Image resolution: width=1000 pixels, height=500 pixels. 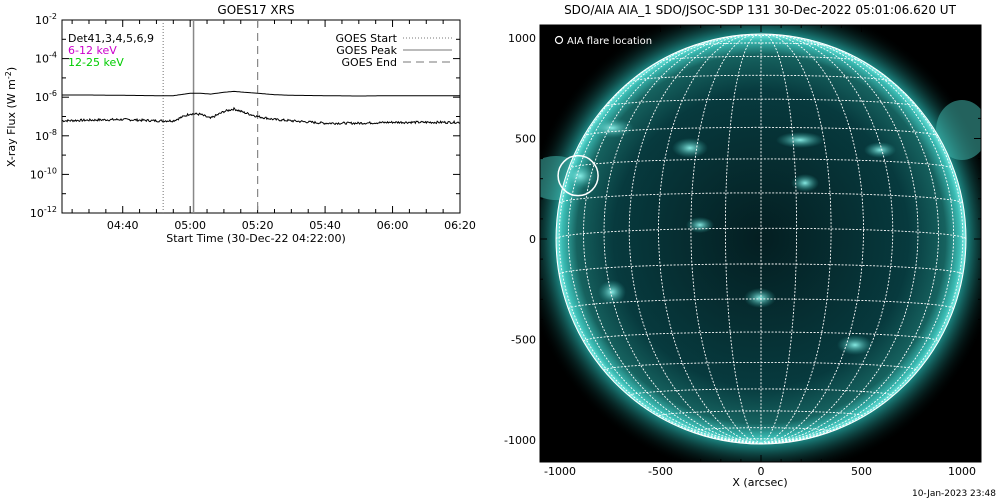 What do you see at coordinates (50, 170) in the screenshot?
I see `y-tick-exp: -10` at bounding box center [50, 170].